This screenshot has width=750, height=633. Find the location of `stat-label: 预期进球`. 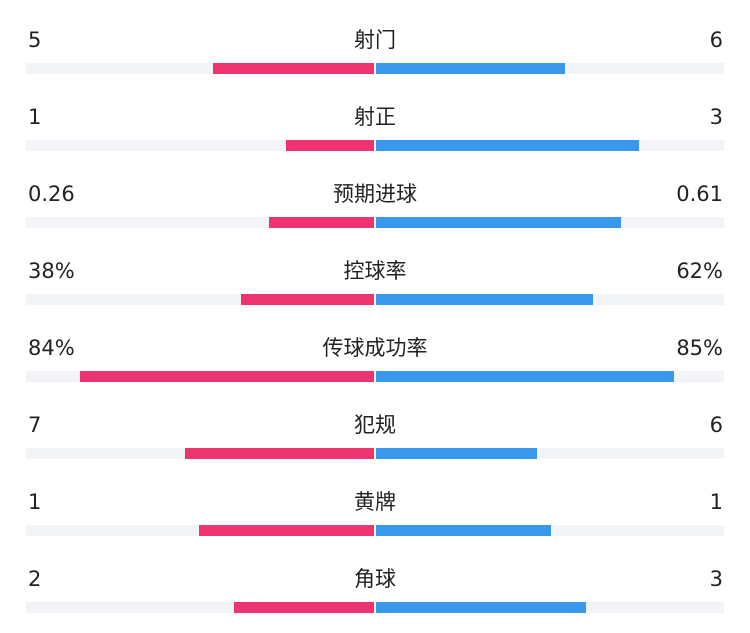

stat-label: 预期进球 is located at coordinates (375, 194).